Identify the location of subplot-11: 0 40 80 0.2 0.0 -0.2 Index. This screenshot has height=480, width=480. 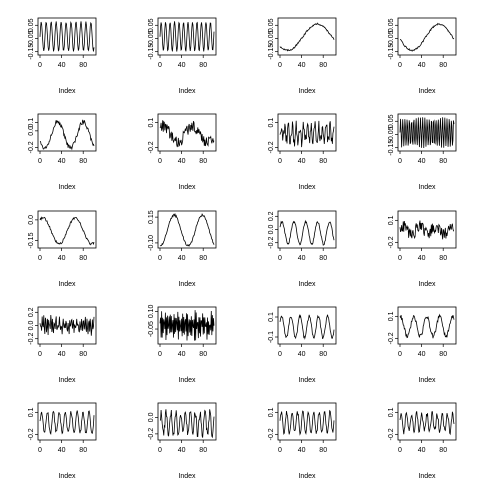
(302, 249).